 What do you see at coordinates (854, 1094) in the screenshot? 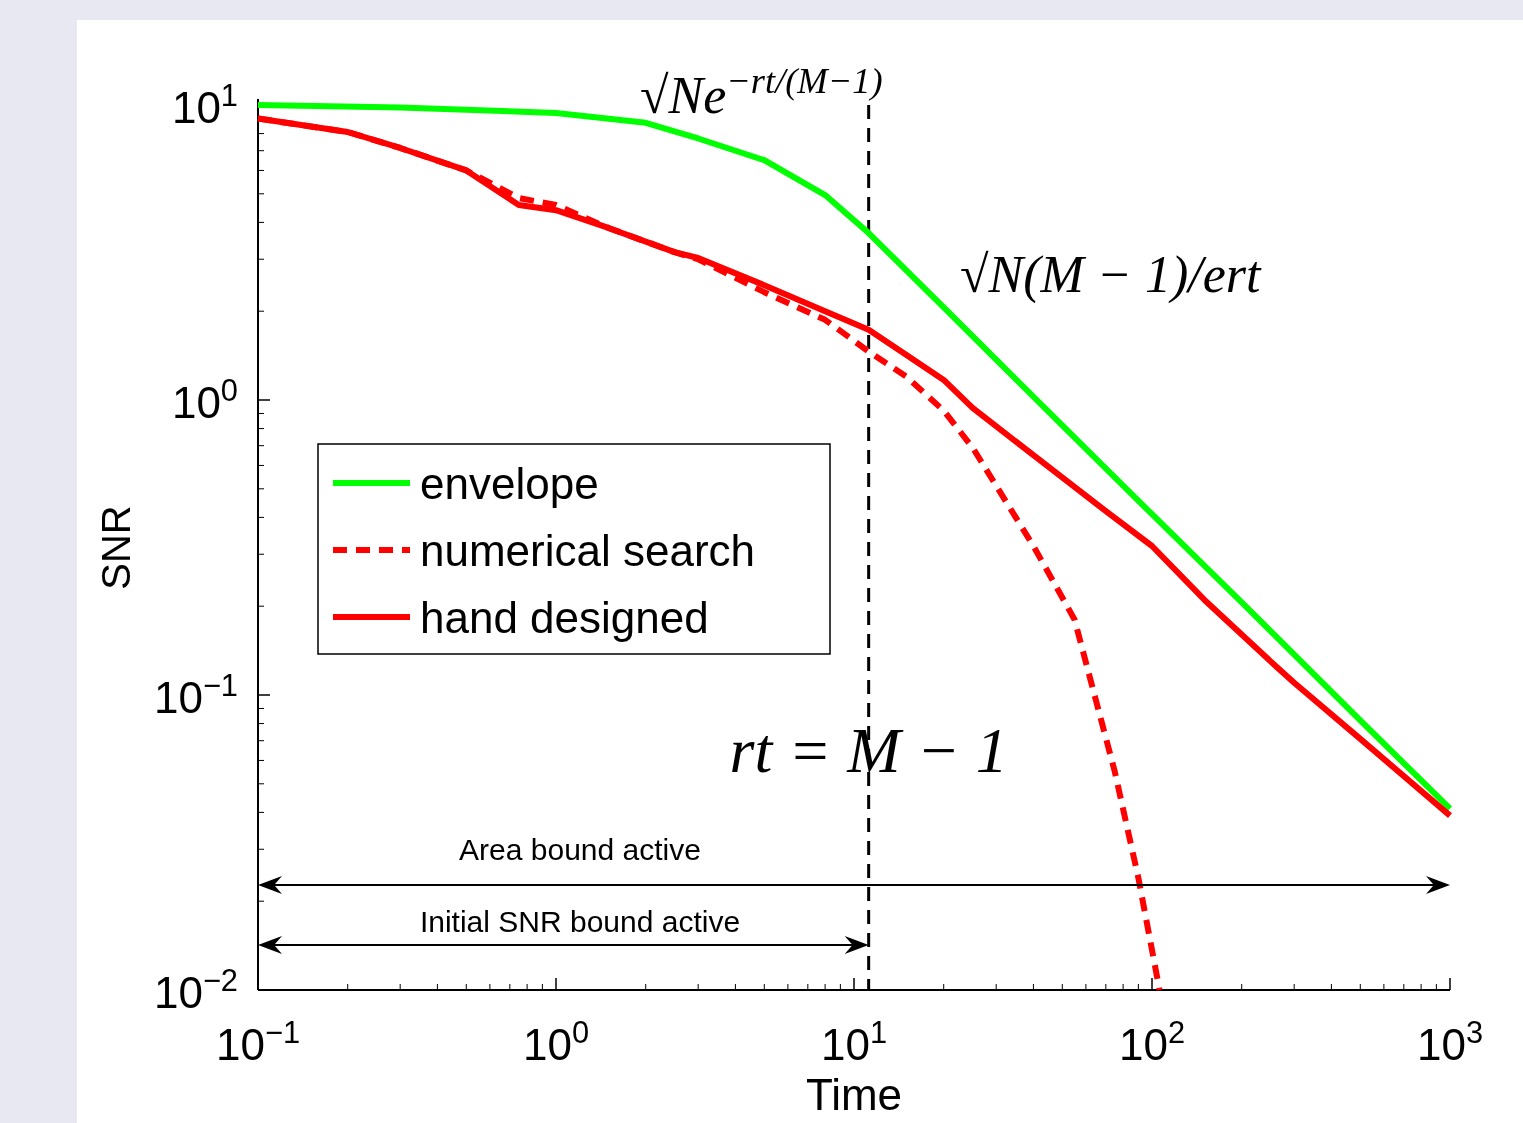
I see `x-axis-title: Time` at bounding box center [854, 1094].